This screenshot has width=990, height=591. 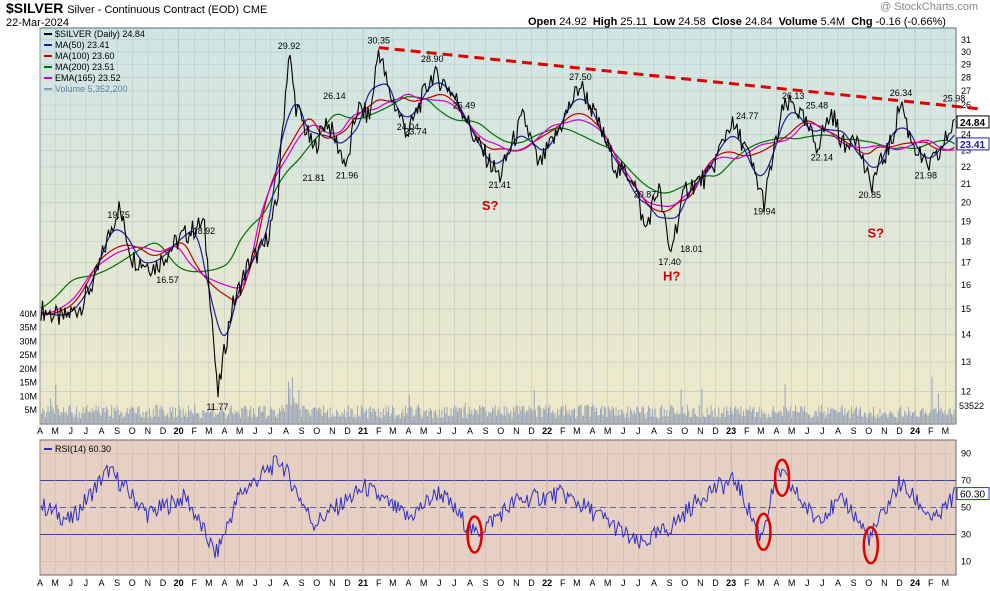 I want to click on x-tick-label: O, so click(x=868, y=431).